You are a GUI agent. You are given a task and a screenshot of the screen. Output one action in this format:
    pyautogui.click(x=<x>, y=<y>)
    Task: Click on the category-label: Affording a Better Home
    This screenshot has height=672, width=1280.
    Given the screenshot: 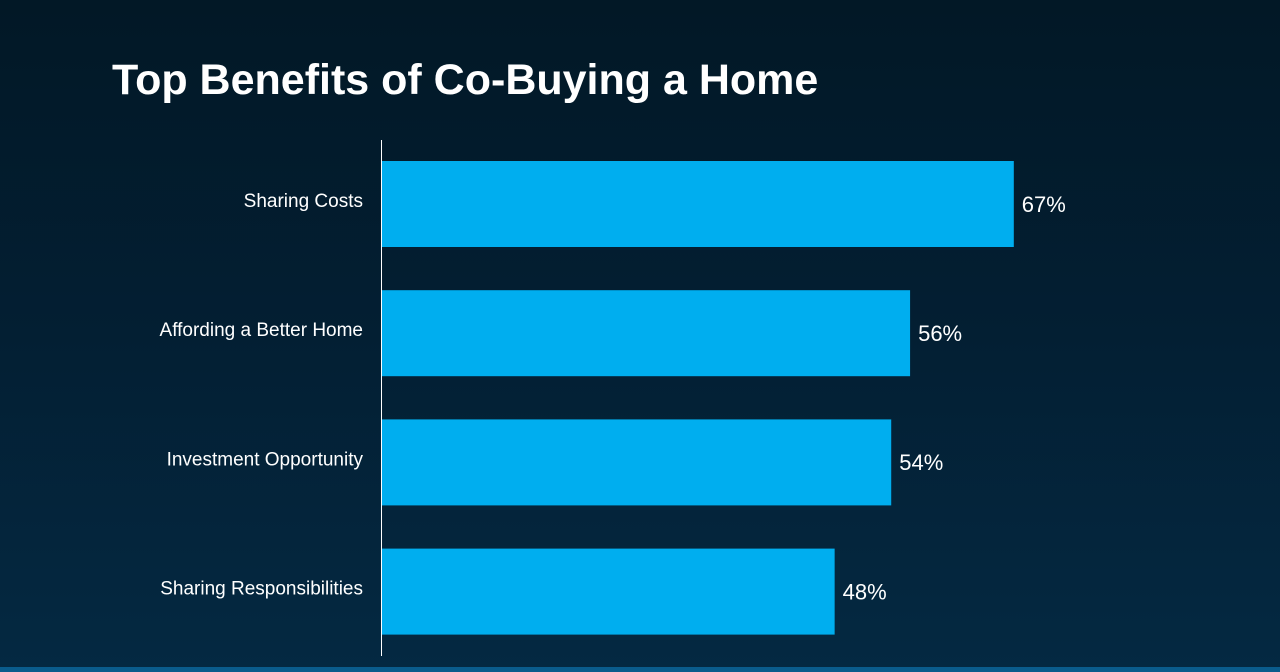 What is the action you would take?
    pyautogui.click(x=261, y=330)
    